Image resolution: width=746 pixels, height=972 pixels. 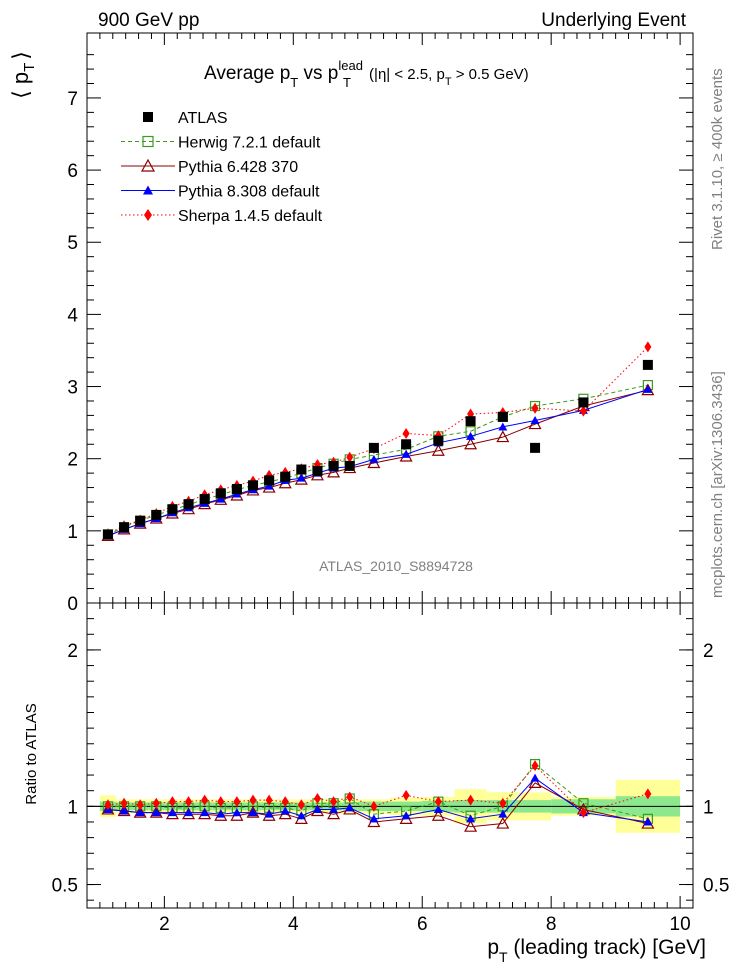 What do you see at coordinates (613, 20) in the screenshot?
I see `header-right: Underlying Event` at bounding box center [613, 20].